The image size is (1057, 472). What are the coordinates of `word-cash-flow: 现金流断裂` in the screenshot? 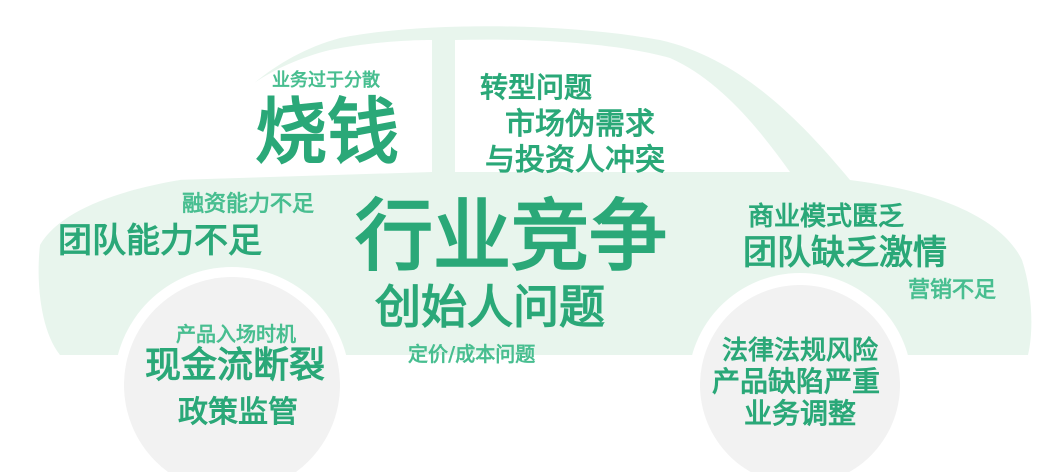 It's located at (235, 365).